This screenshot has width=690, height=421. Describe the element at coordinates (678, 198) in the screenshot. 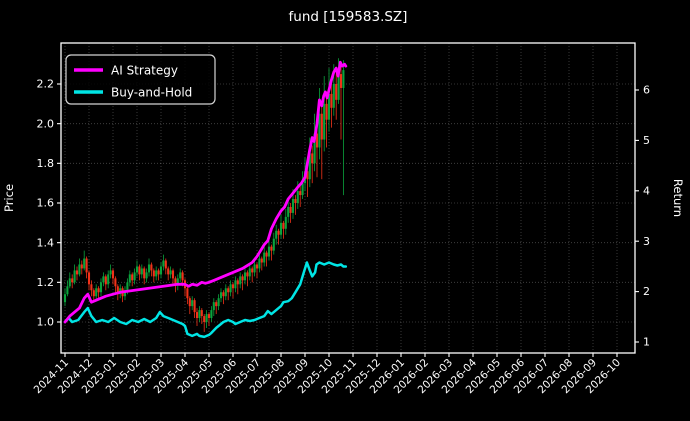

I see `right-axis-label: Return` at that location.